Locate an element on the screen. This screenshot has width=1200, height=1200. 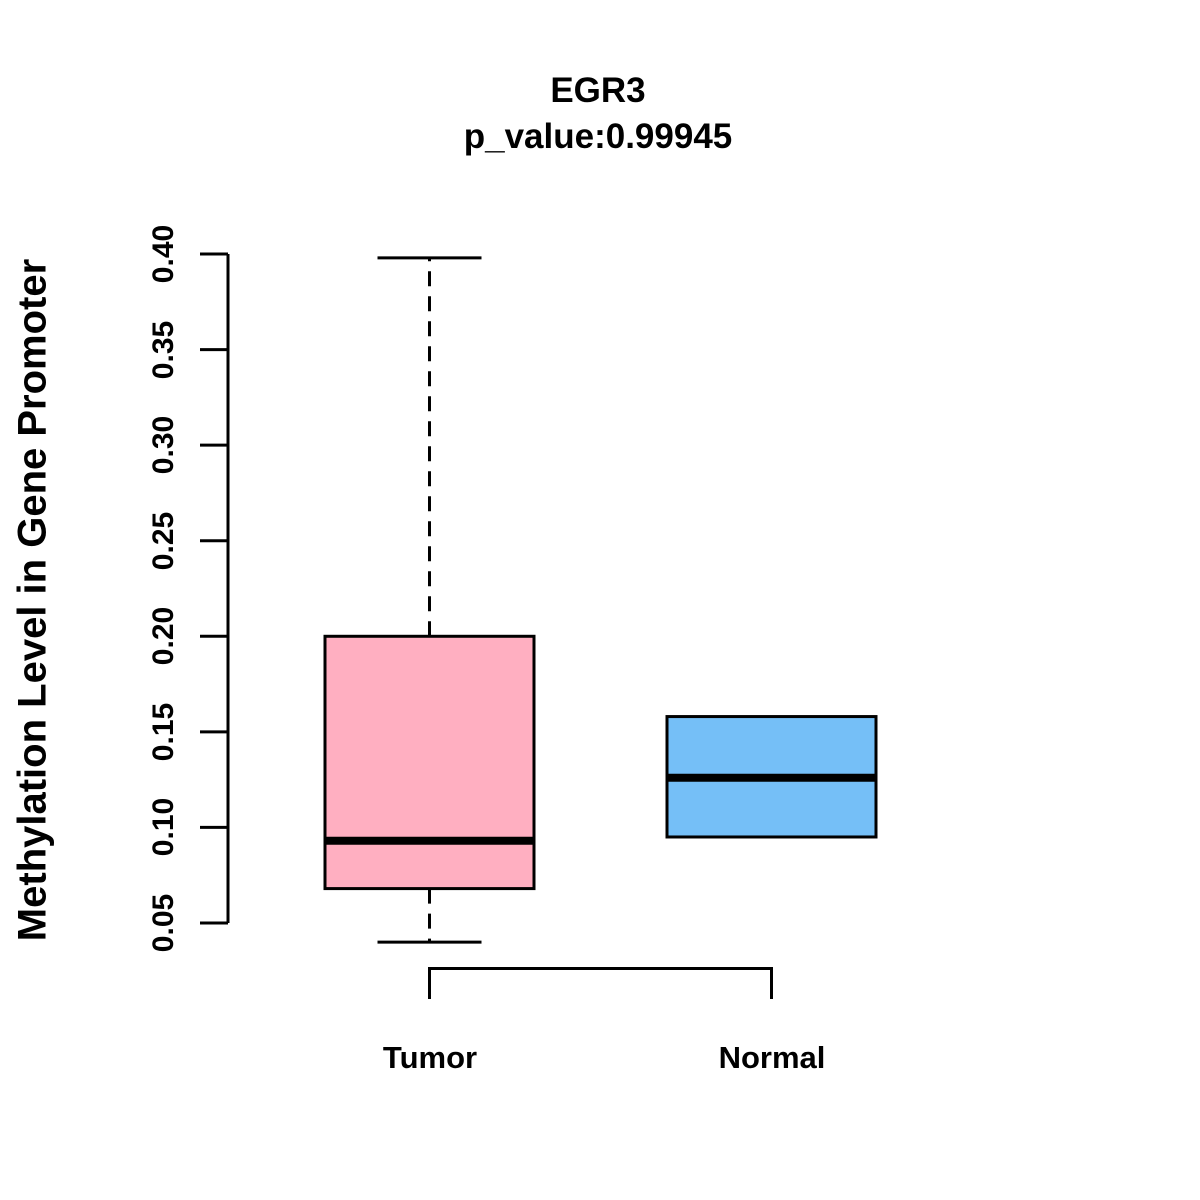
y-tick-label: 0.35 is located at coordinates (163, 349).